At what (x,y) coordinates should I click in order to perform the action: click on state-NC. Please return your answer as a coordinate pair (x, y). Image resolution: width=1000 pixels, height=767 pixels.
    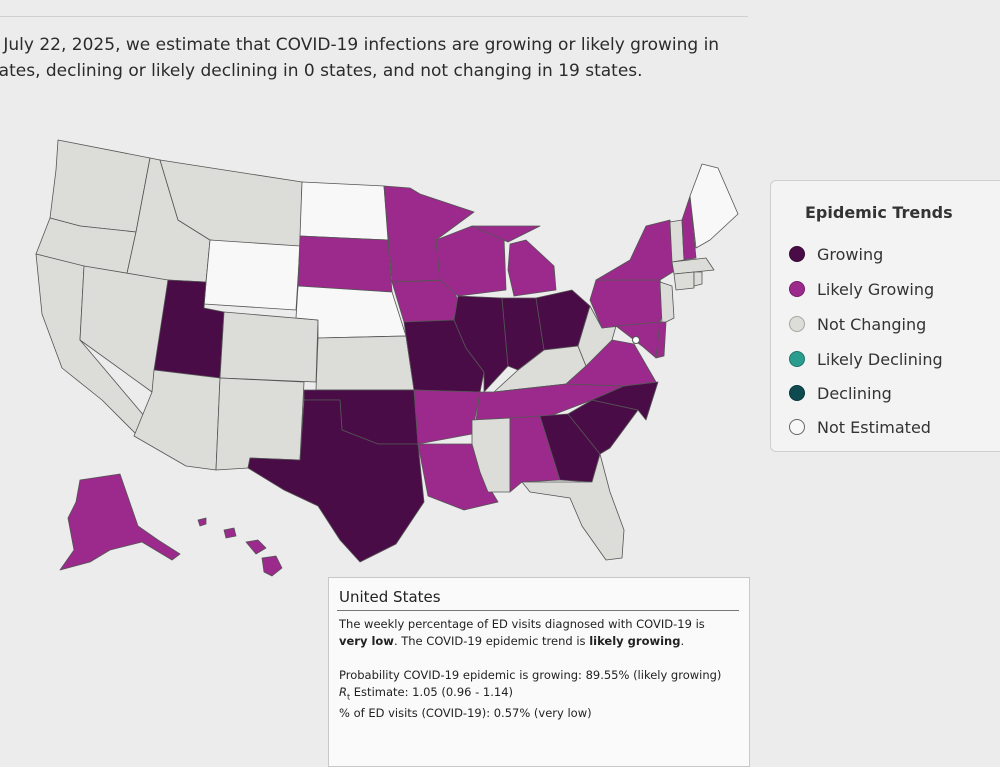
    Looking at the image, I should click on (625, 401).